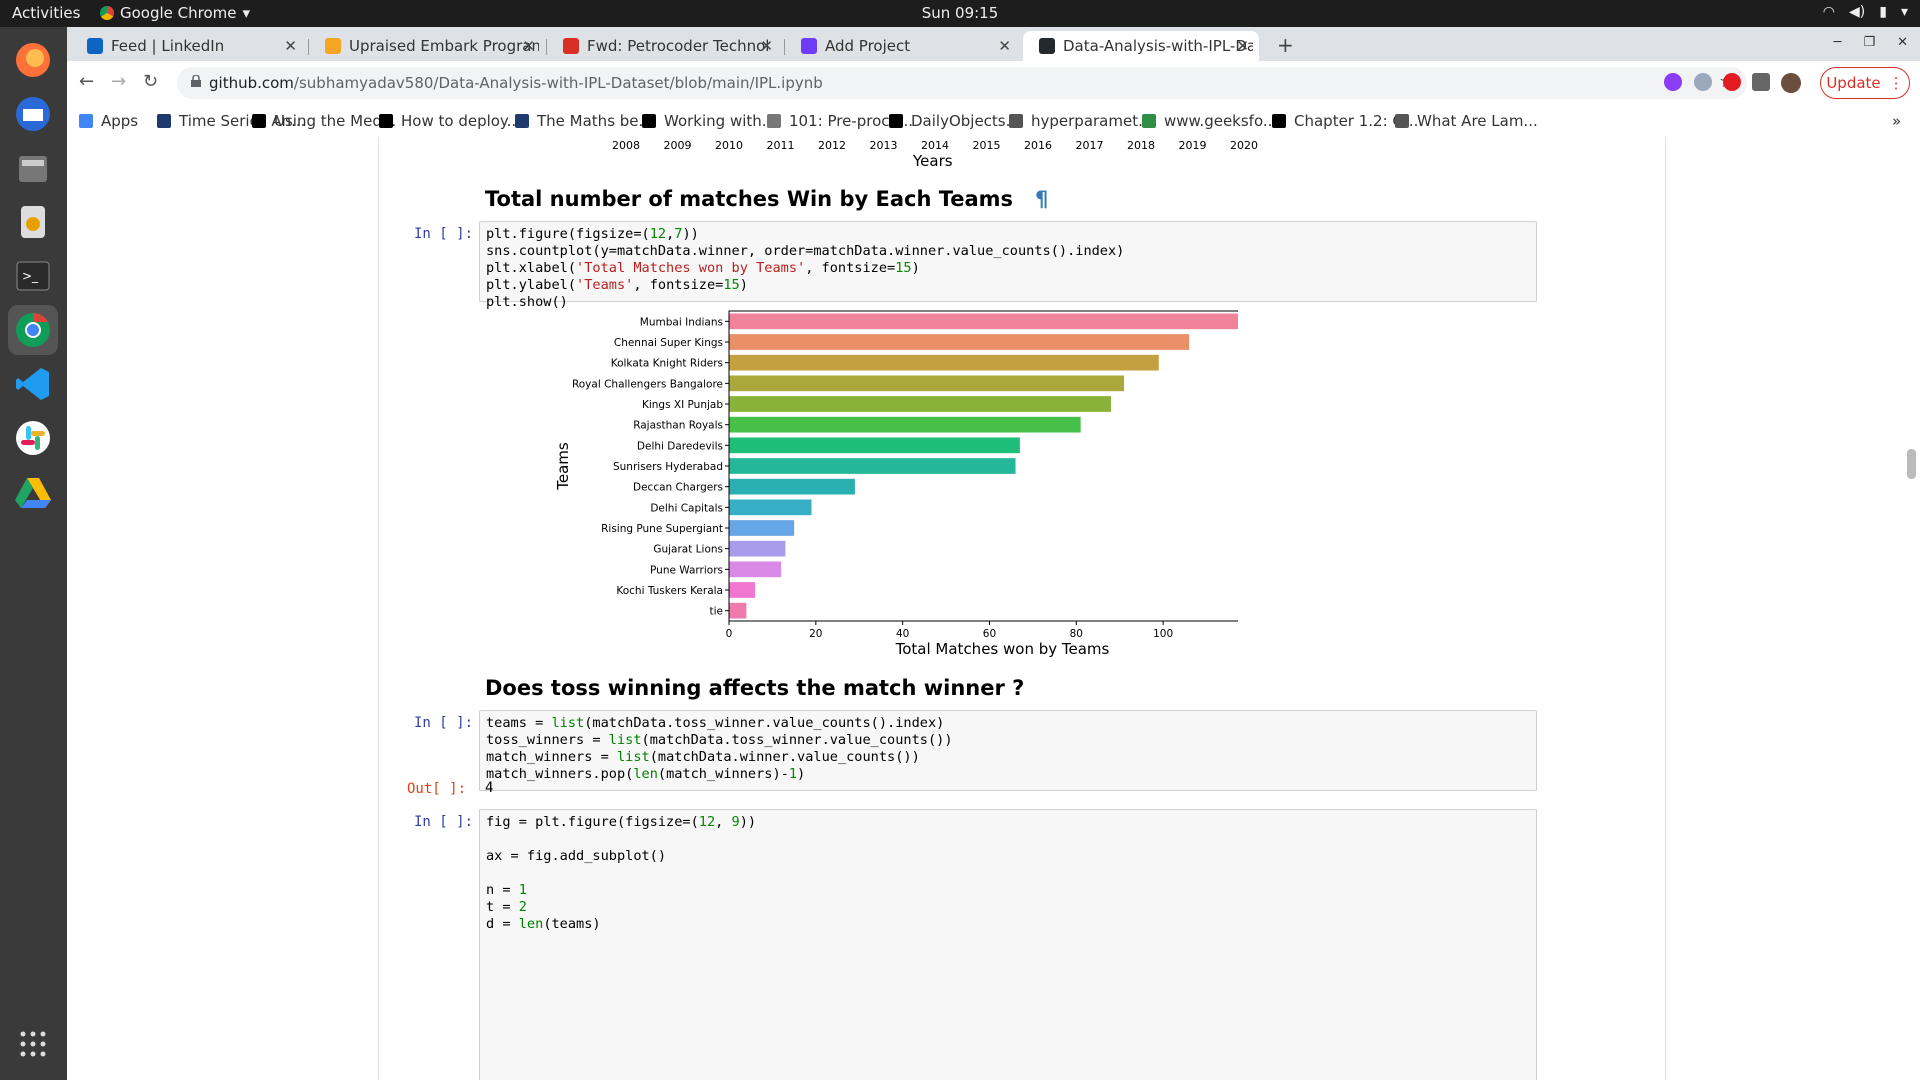 Image resolution: width=1920 pixels, height=1080 pixels. I want to click on y-tick-label: Sunrisers Hyderabad, so click(668, 467).